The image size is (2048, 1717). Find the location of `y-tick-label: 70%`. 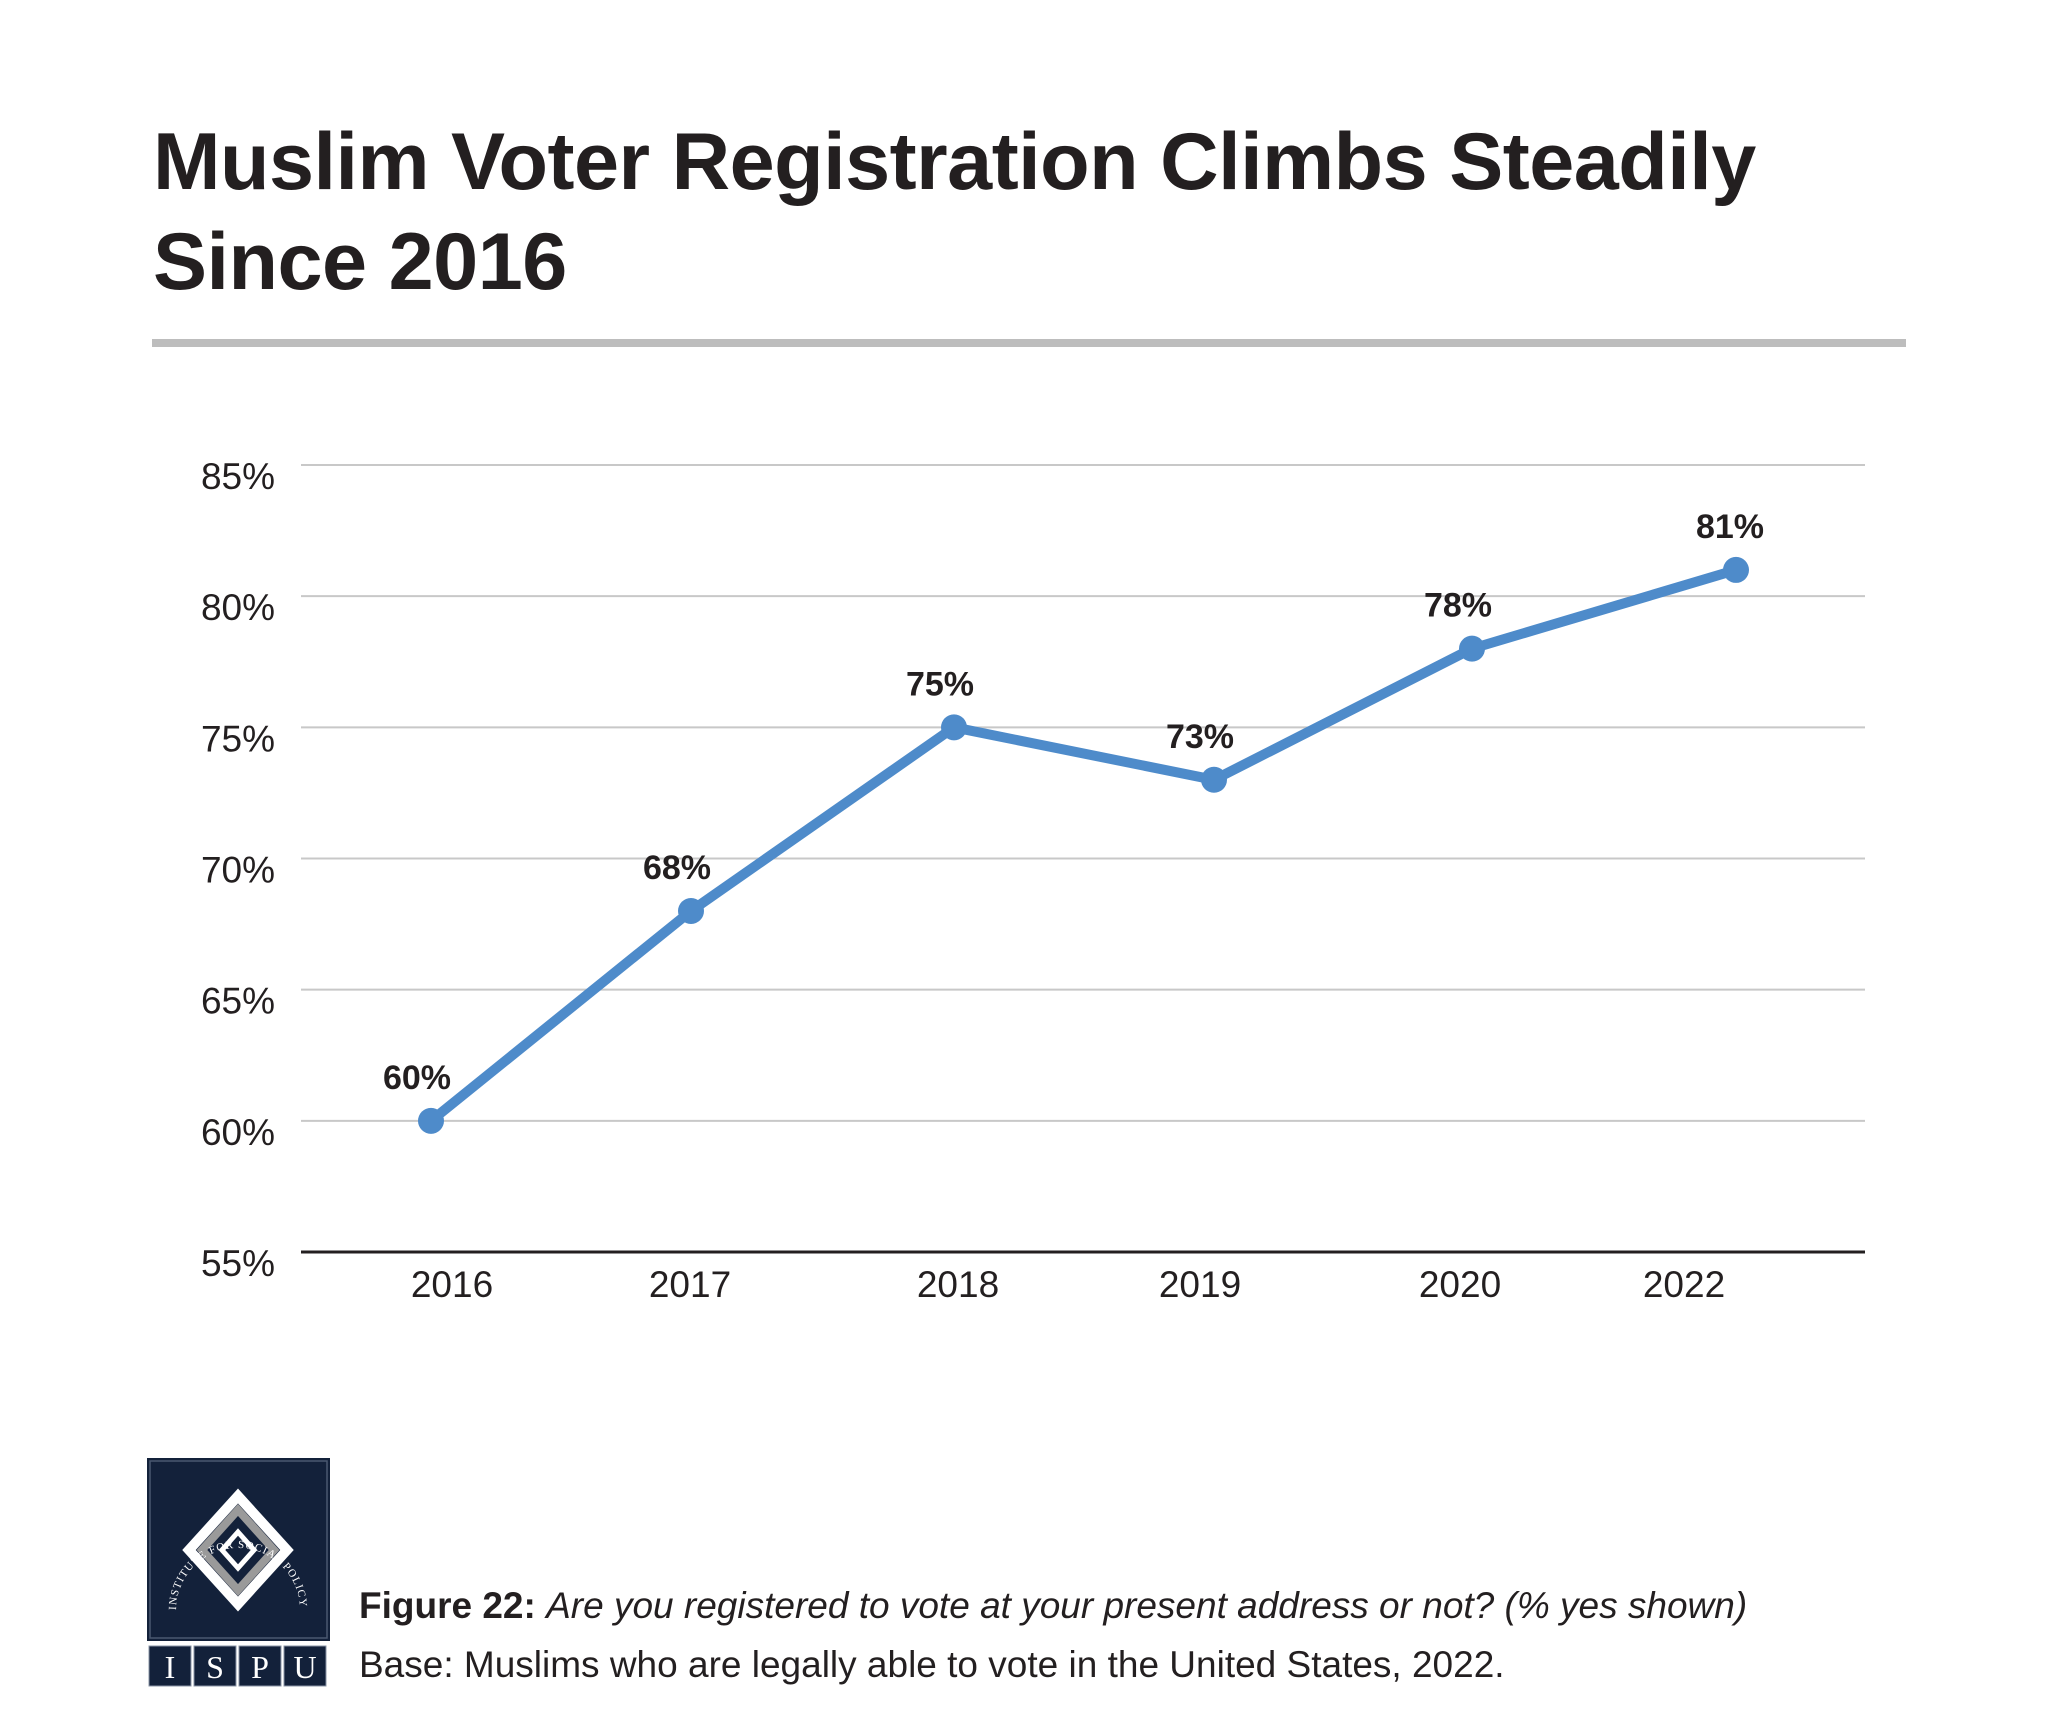

y-tick-label: 70% is located at coordinates (238, 870).